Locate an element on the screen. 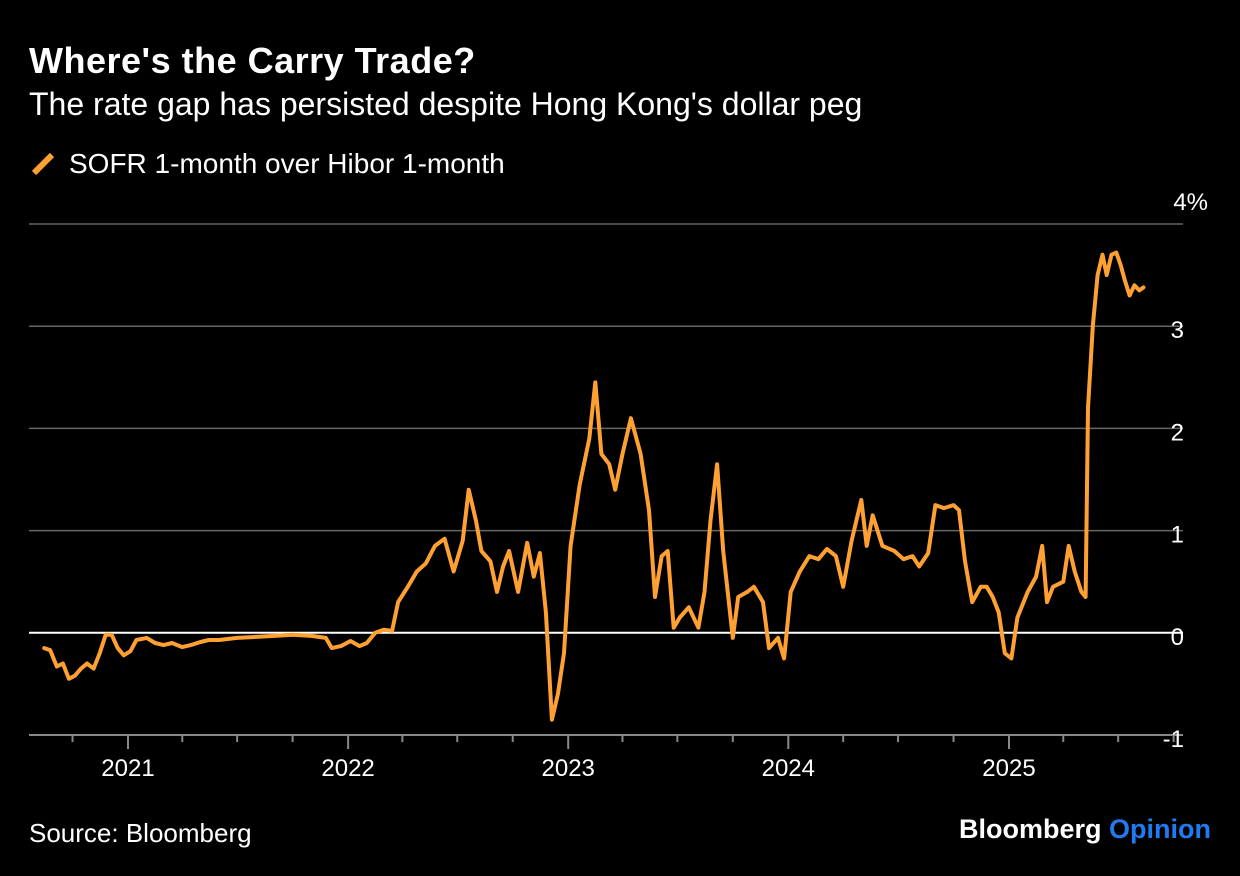  x-tick-label: 2022 is located at coordinates (347, 768).